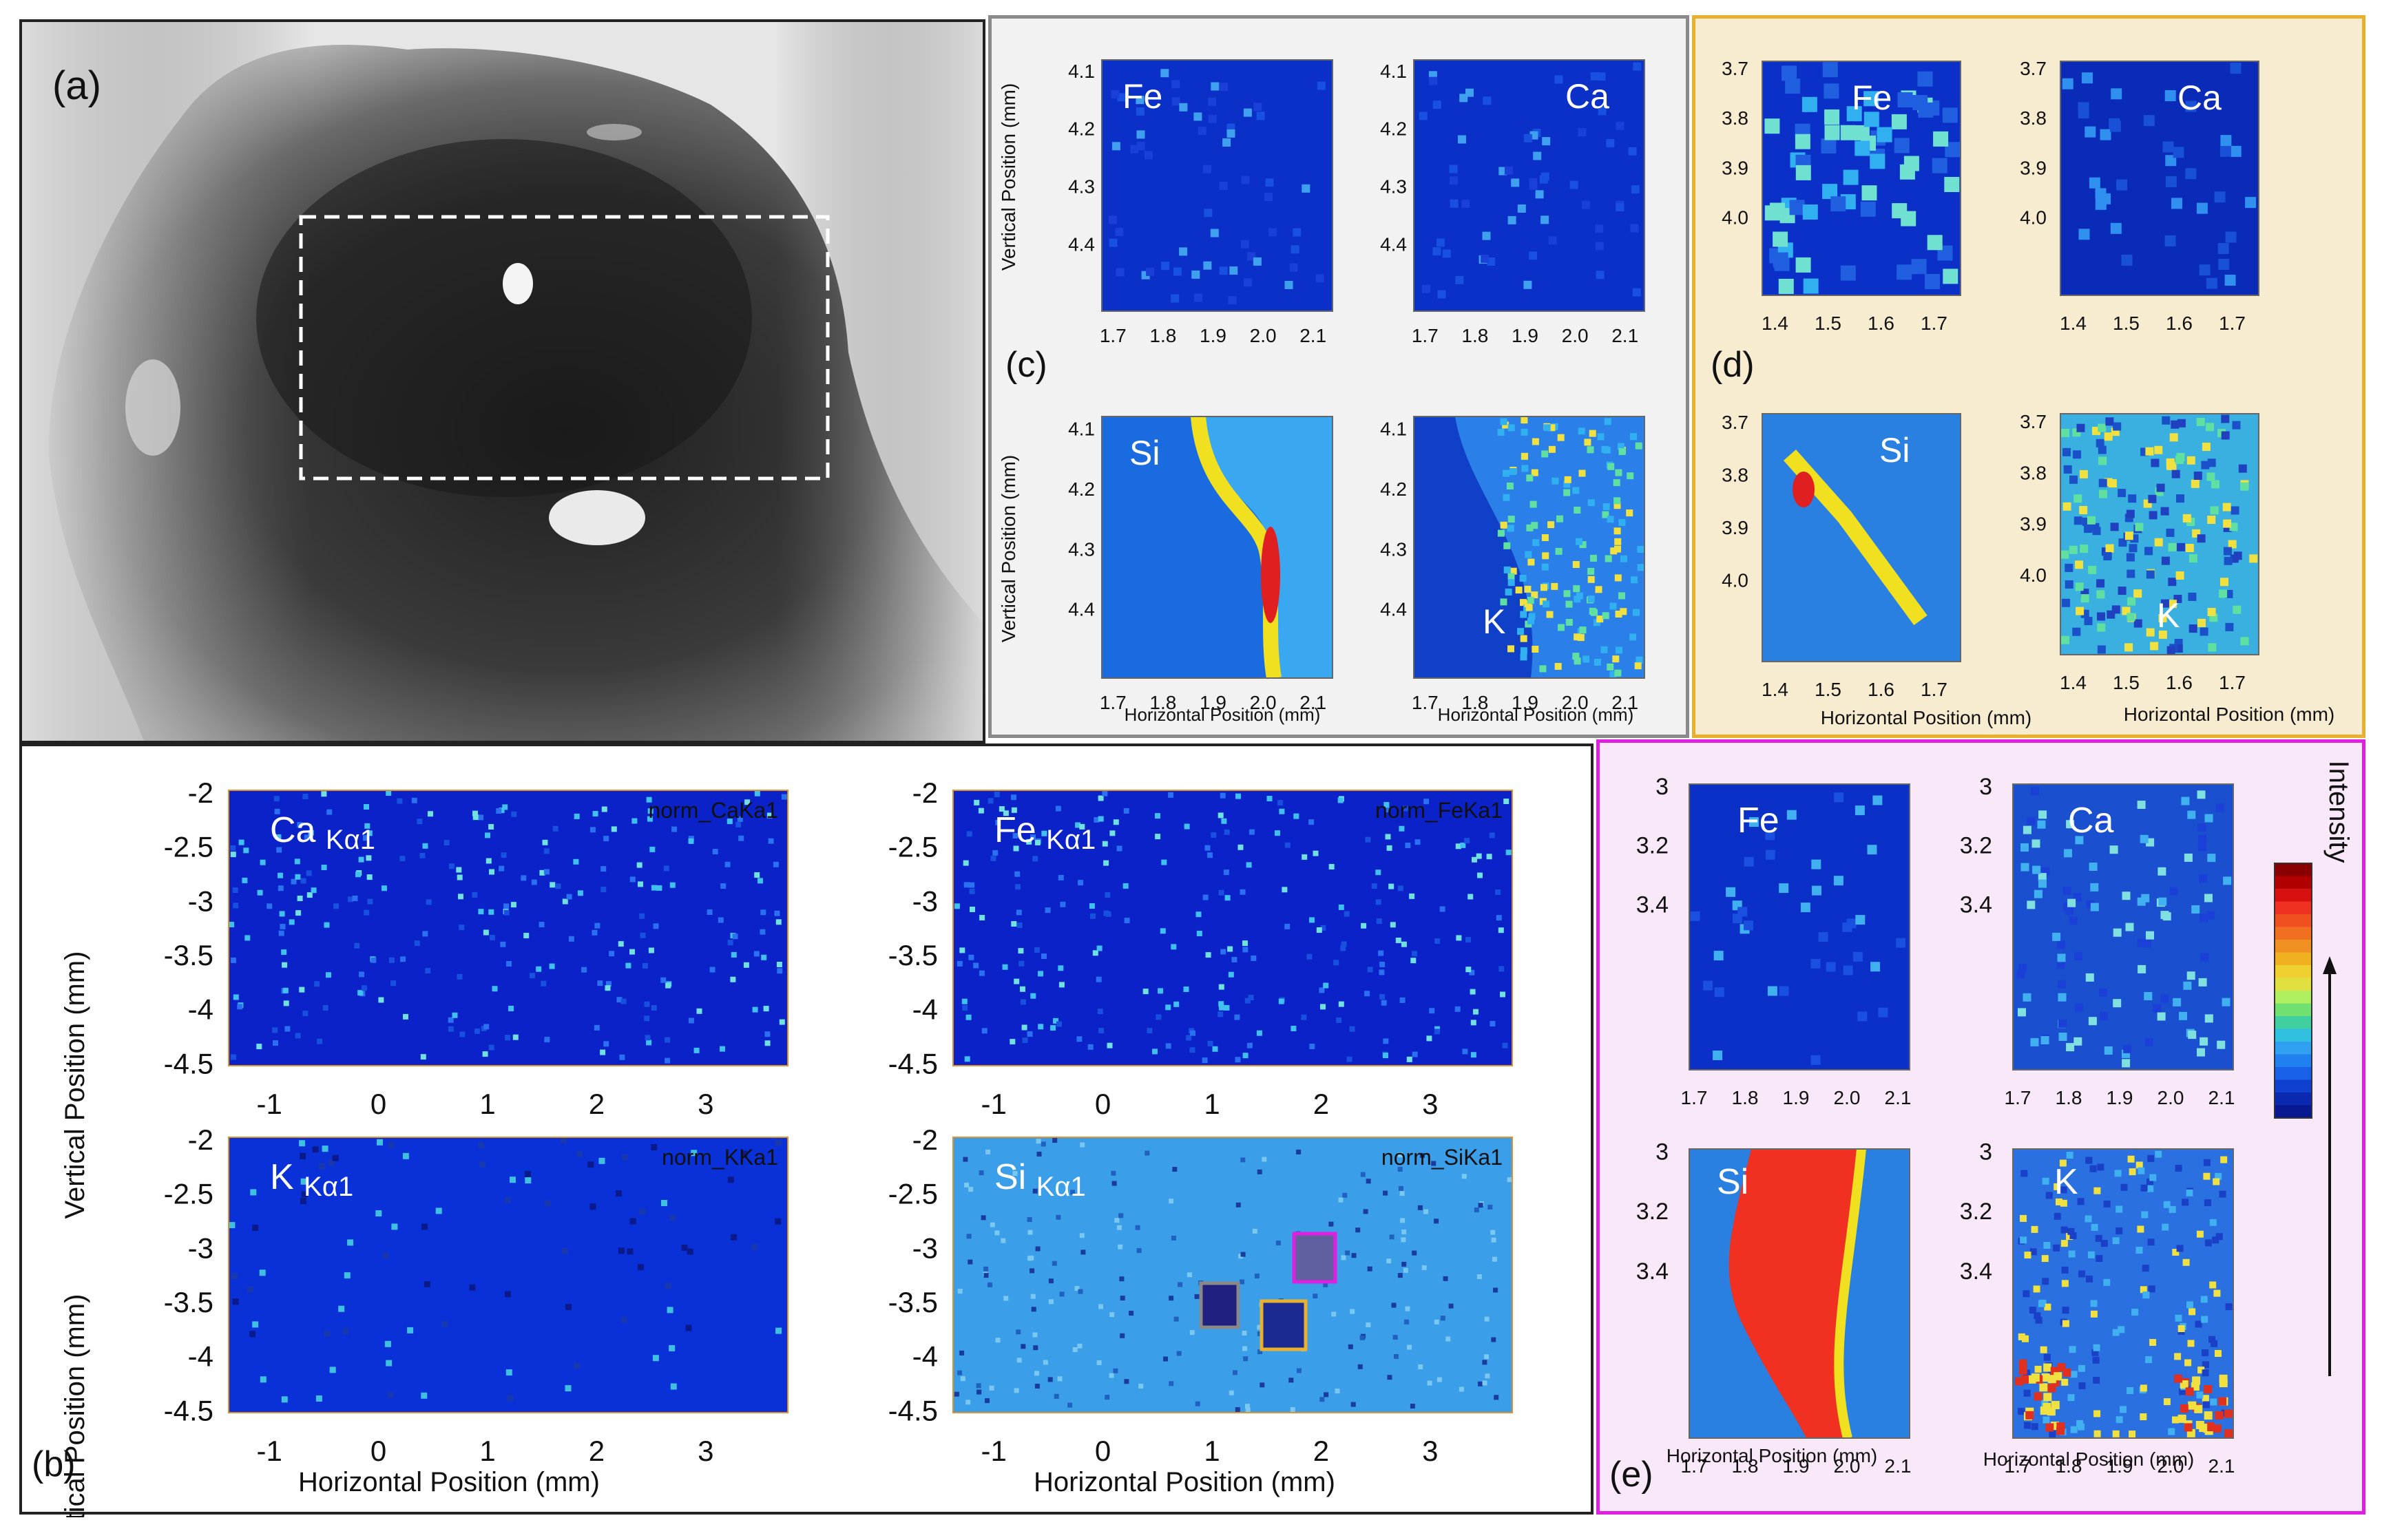 The image size is (2382, 1540). Describe the element at coordinates (2330, 965) in the screenshot. I see `colorbar-arrow-head` at that location.